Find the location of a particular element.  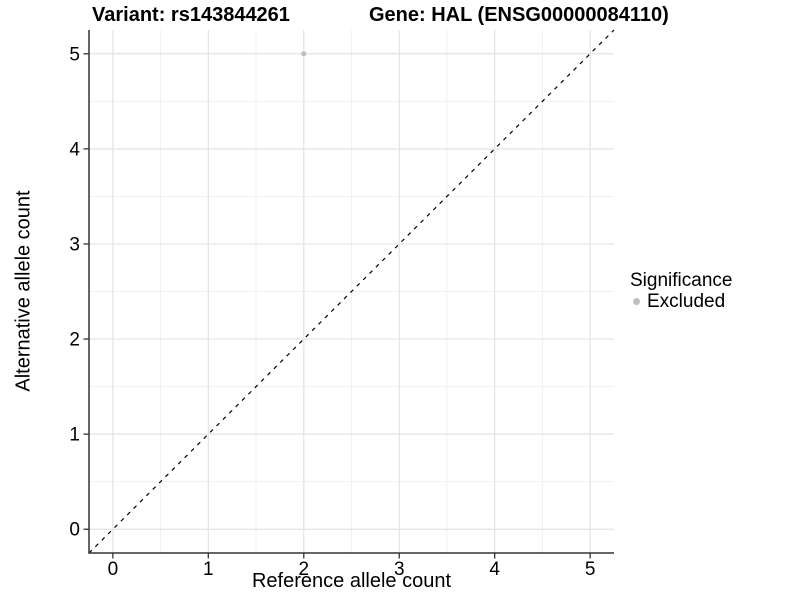

x-tick-label: 2 is located at coordinates (303, 569).